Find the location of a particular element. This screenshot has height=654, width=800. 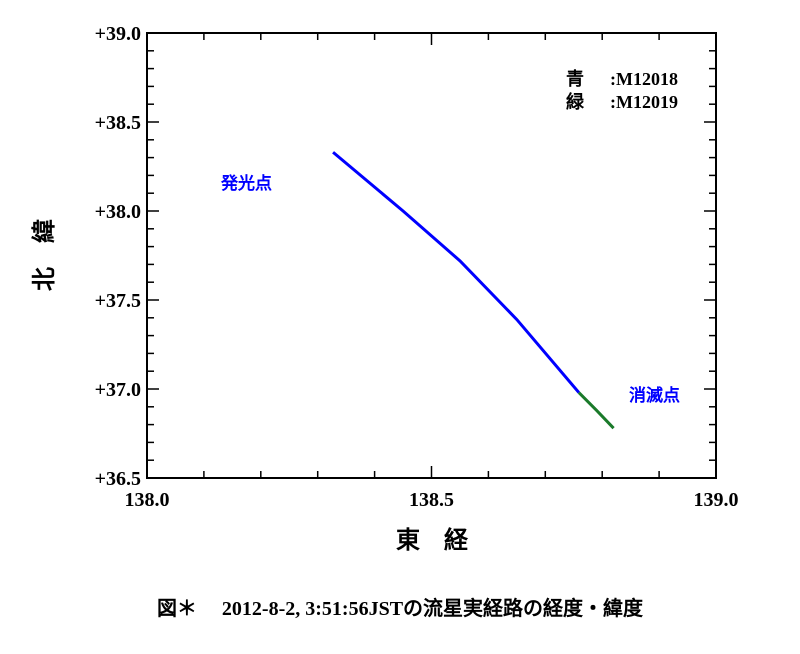

series-line-M12019 is located at coordinates (596, 410).